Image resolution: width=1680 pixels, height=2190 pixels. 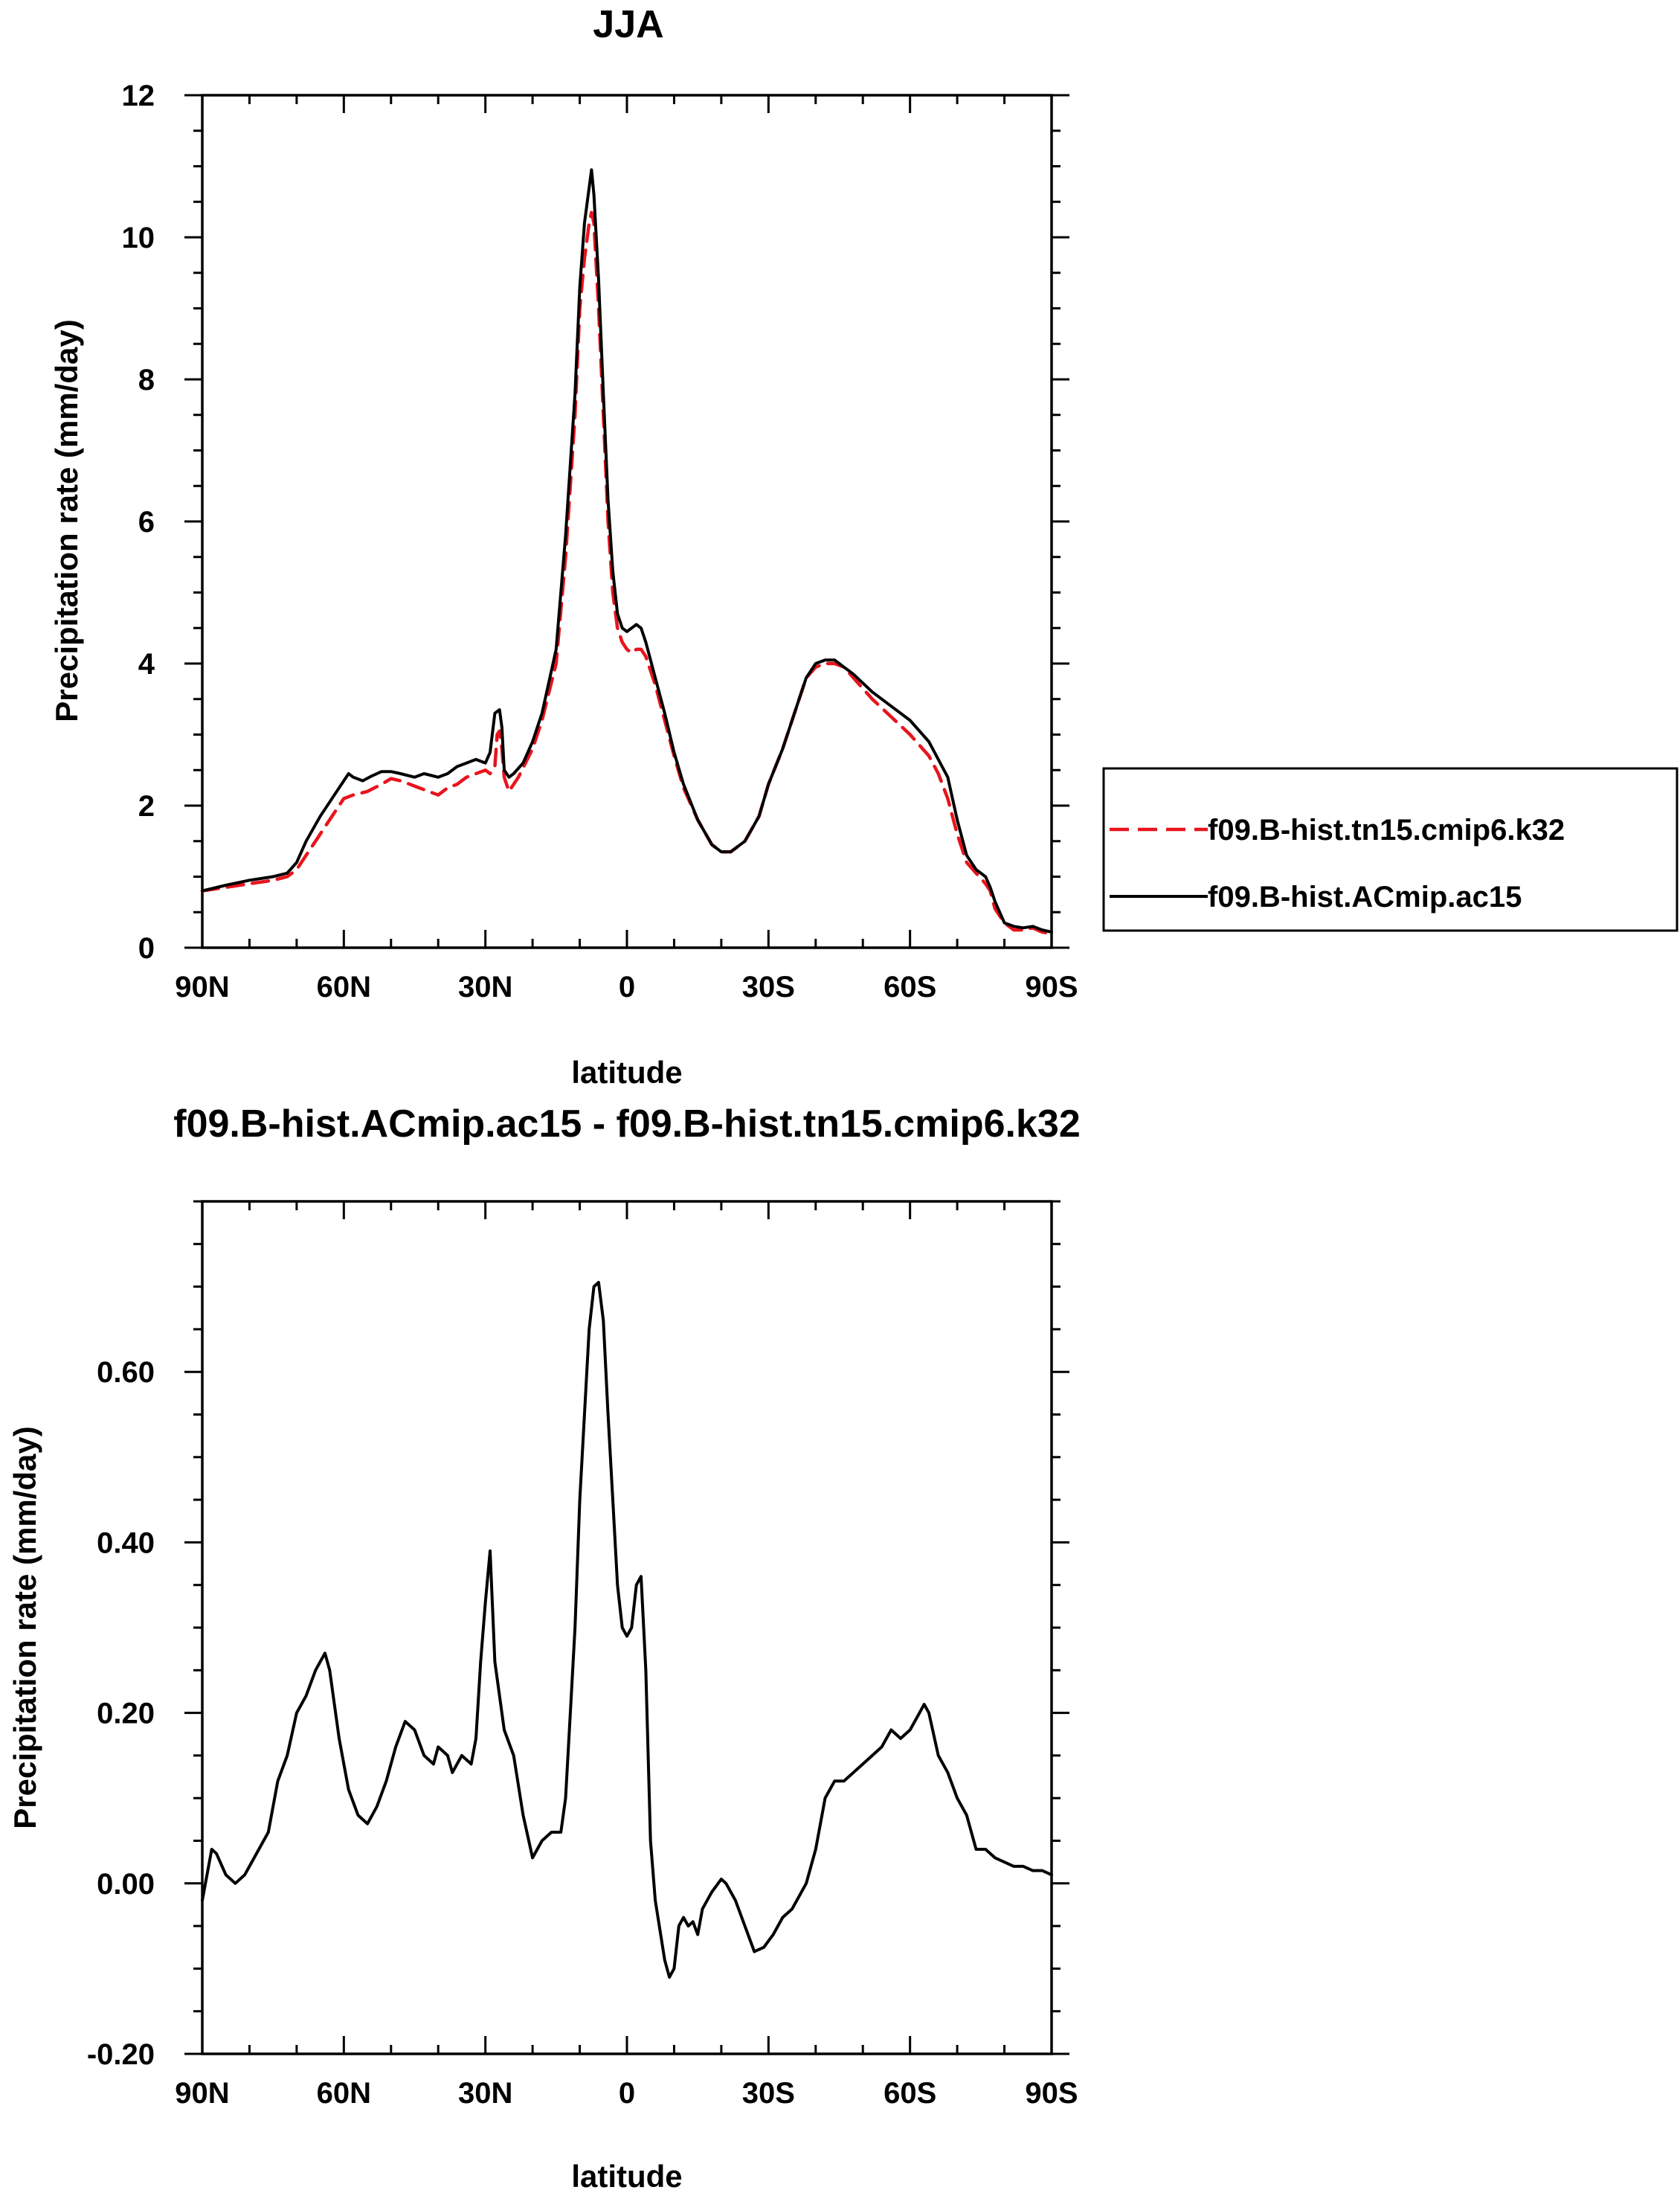 I want to click on y-tick-label: 8, so click(x=147, y=380).